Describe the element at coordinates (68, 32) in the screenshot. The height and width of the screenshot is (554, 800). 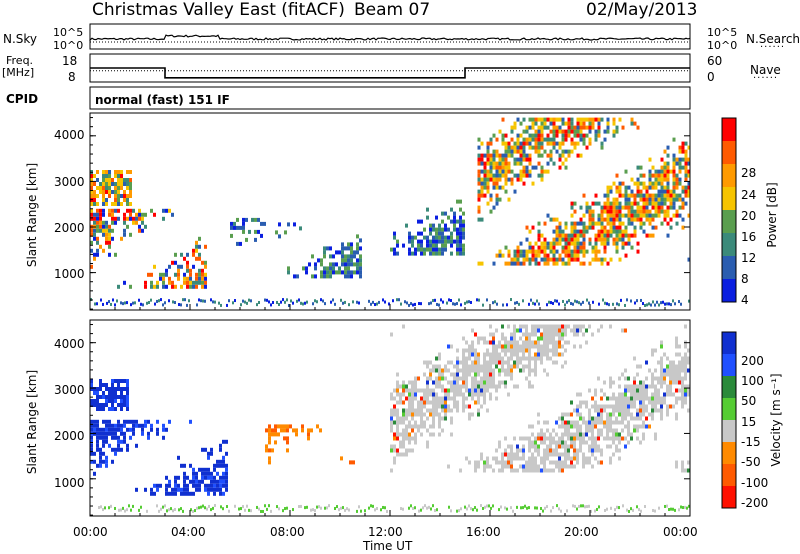
I see `noise-tick-left-top: 10^5` at that location.